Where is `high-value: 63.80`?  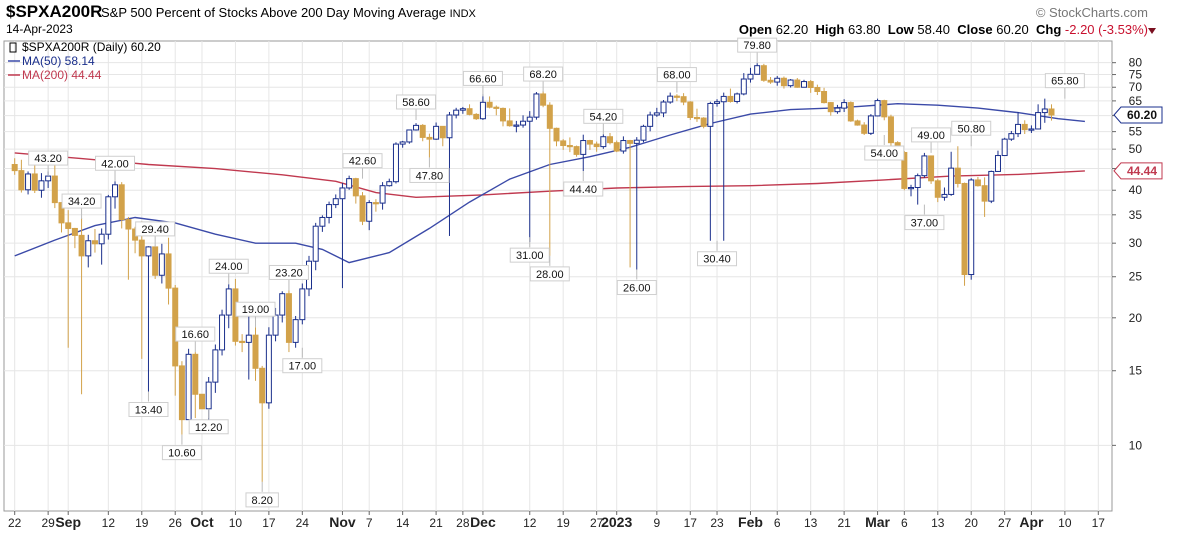 high-value: 63.80 is located at coordinates (864, 29).